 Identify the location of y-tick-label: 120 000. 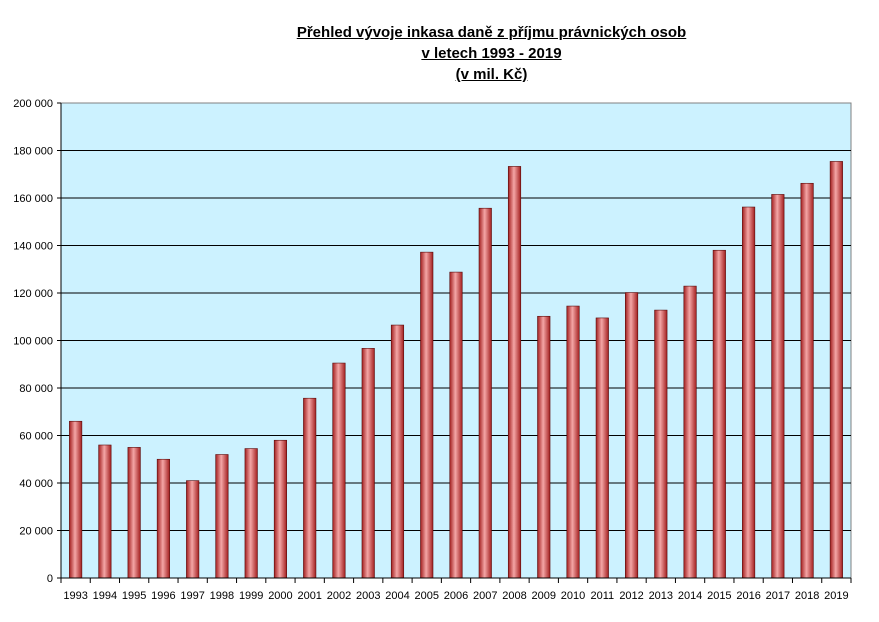
(33, 294).